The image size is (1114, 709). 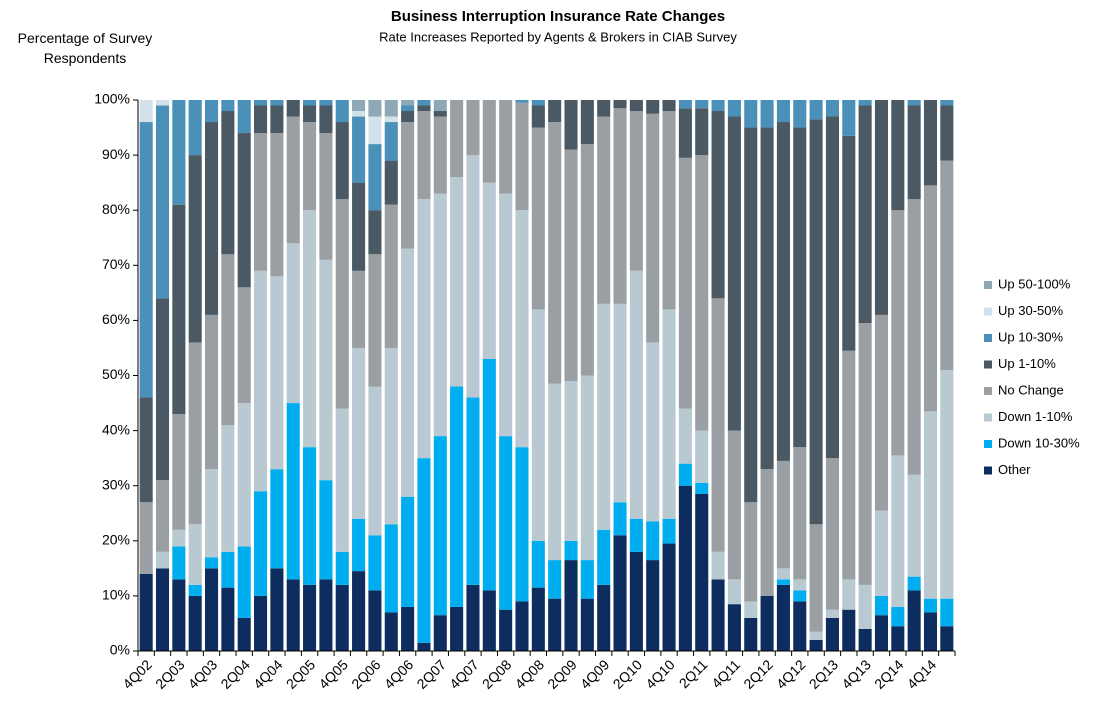 I want to click on x-tick-label: 4Q04, so click(x=268, y=674).